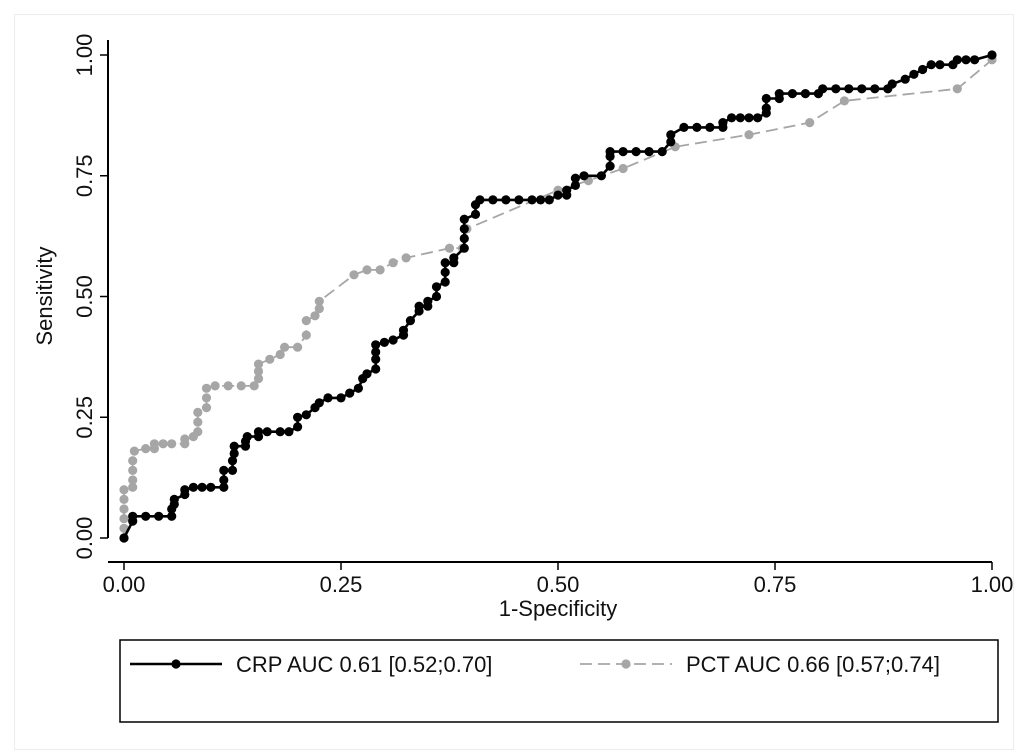 Image resolution: width=1020 pixels, height=752 pixels. Describe the element at coordinates (84, 417) in the screenshot. I see `y-tick-label: 0.25` at that location.